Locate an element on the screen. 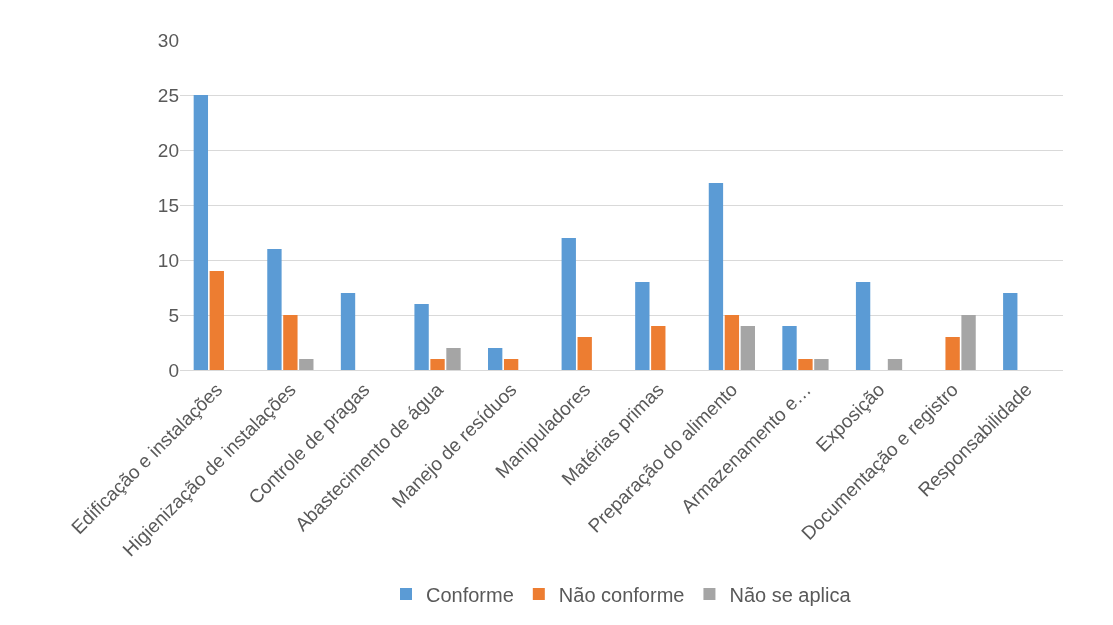 The image size is (1113, 625). legend-label: Conforme is located at coordinates (470, 594).